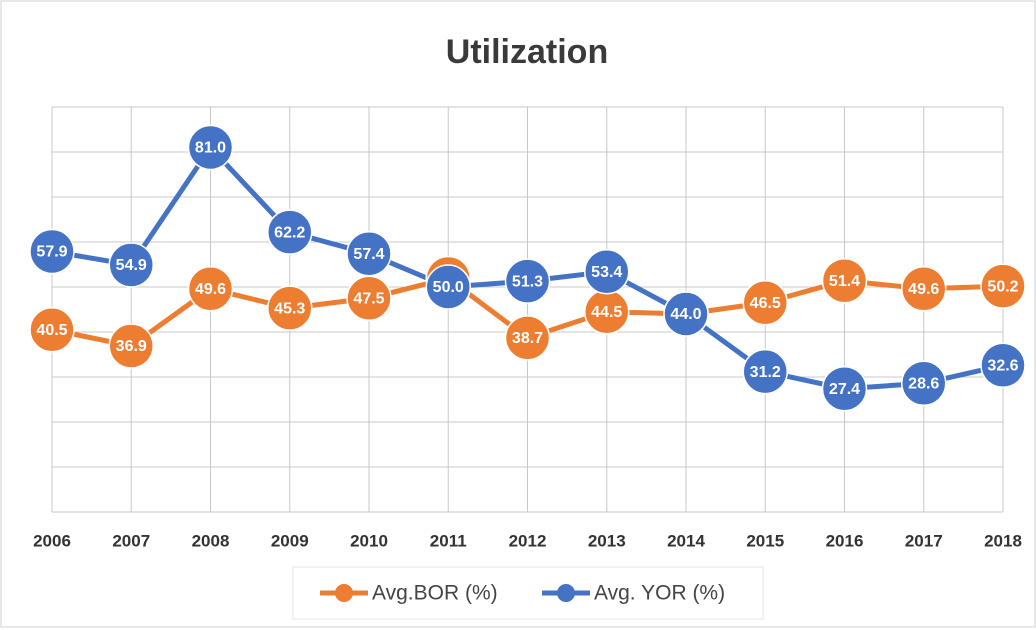 This screenshot has height=630, width=1036. I want to click on value-label: 54.9, so click(131, 265).